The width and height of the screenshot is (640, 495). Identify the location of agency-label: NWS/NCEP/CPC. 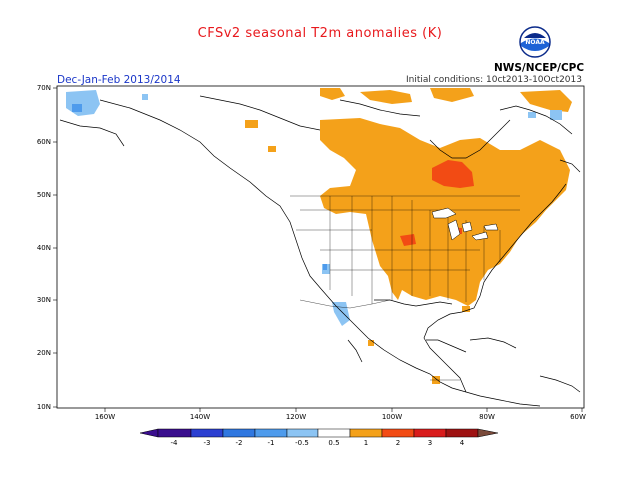
(539, 68).